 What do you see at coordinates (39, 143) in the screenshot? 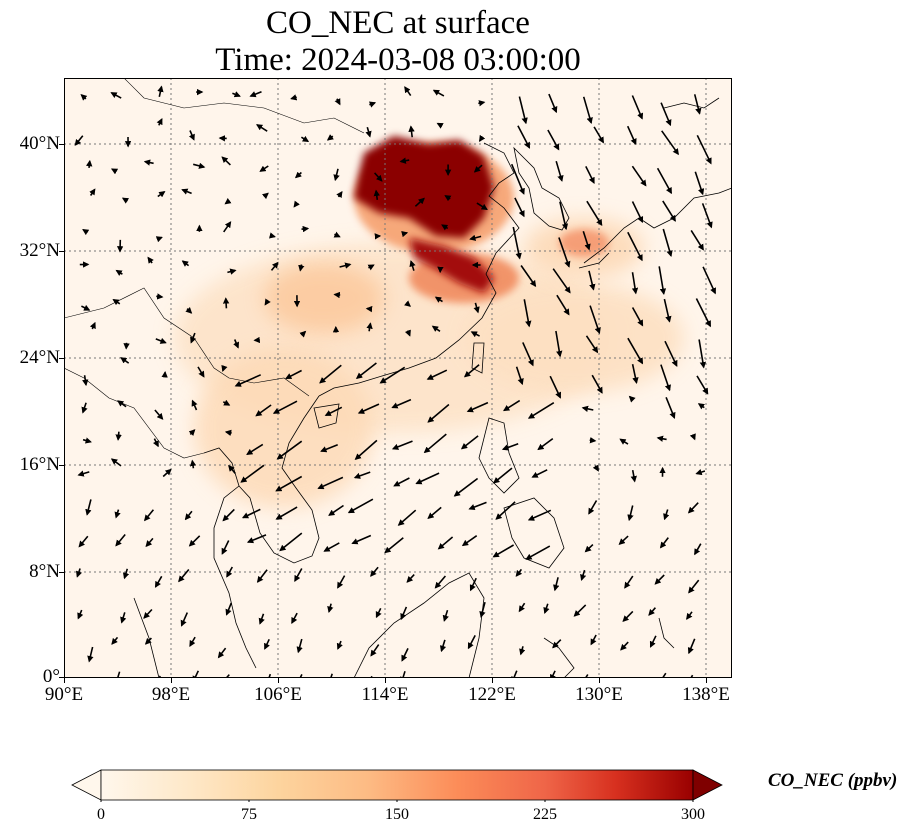
I see `lat-label-40n: 40°N` at bounding box center [39, 143].